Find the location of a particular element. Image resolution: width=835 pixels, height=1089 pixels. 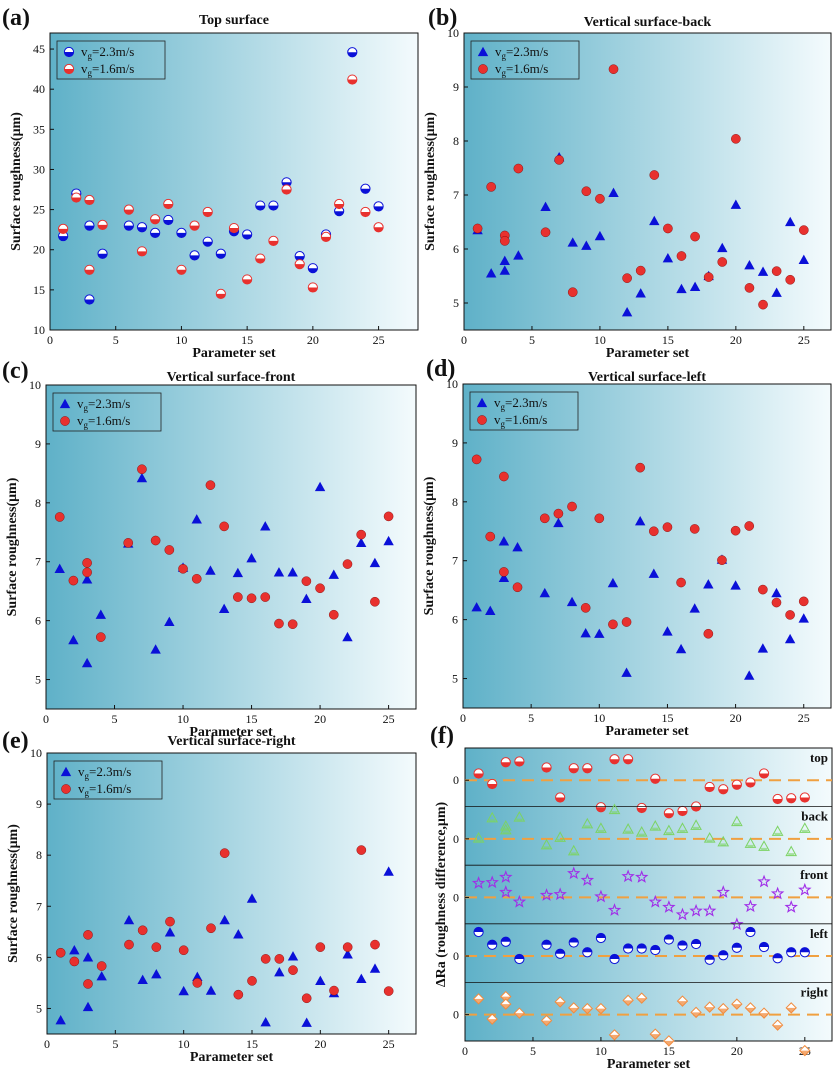

panel-label: (e) is located at coordinates (15, 741).